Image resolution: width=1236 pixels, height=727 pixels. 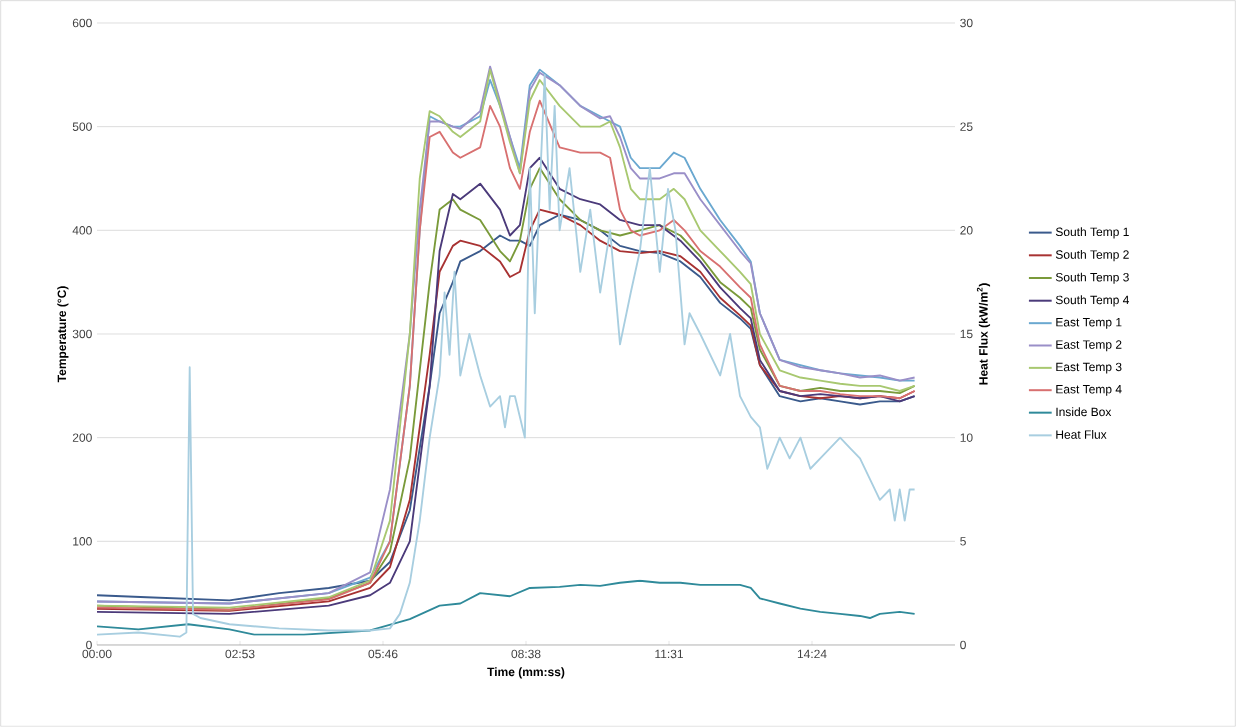 I want to click on y2-tick-label: 20, so click(x=966, y=230).